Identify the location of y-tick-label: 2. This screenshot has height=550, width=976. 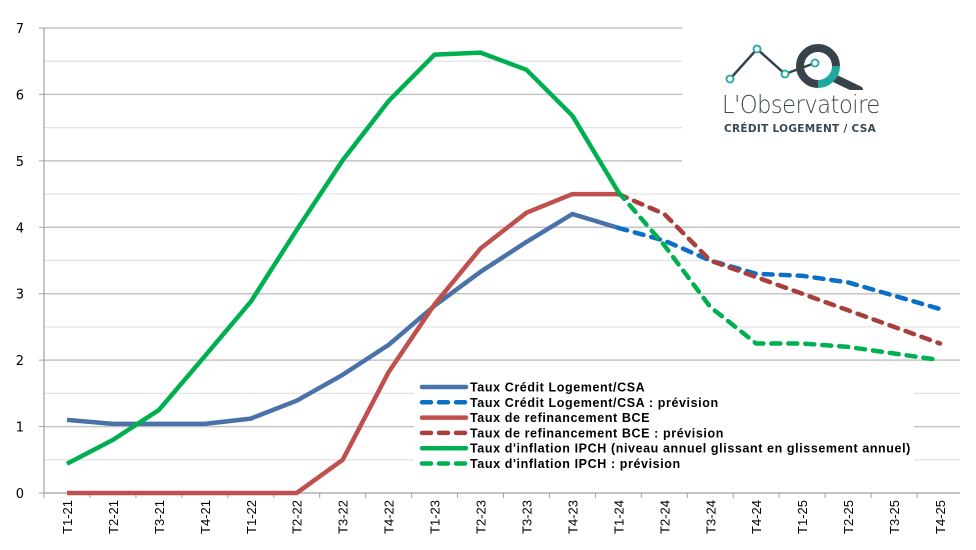
(20, 361).